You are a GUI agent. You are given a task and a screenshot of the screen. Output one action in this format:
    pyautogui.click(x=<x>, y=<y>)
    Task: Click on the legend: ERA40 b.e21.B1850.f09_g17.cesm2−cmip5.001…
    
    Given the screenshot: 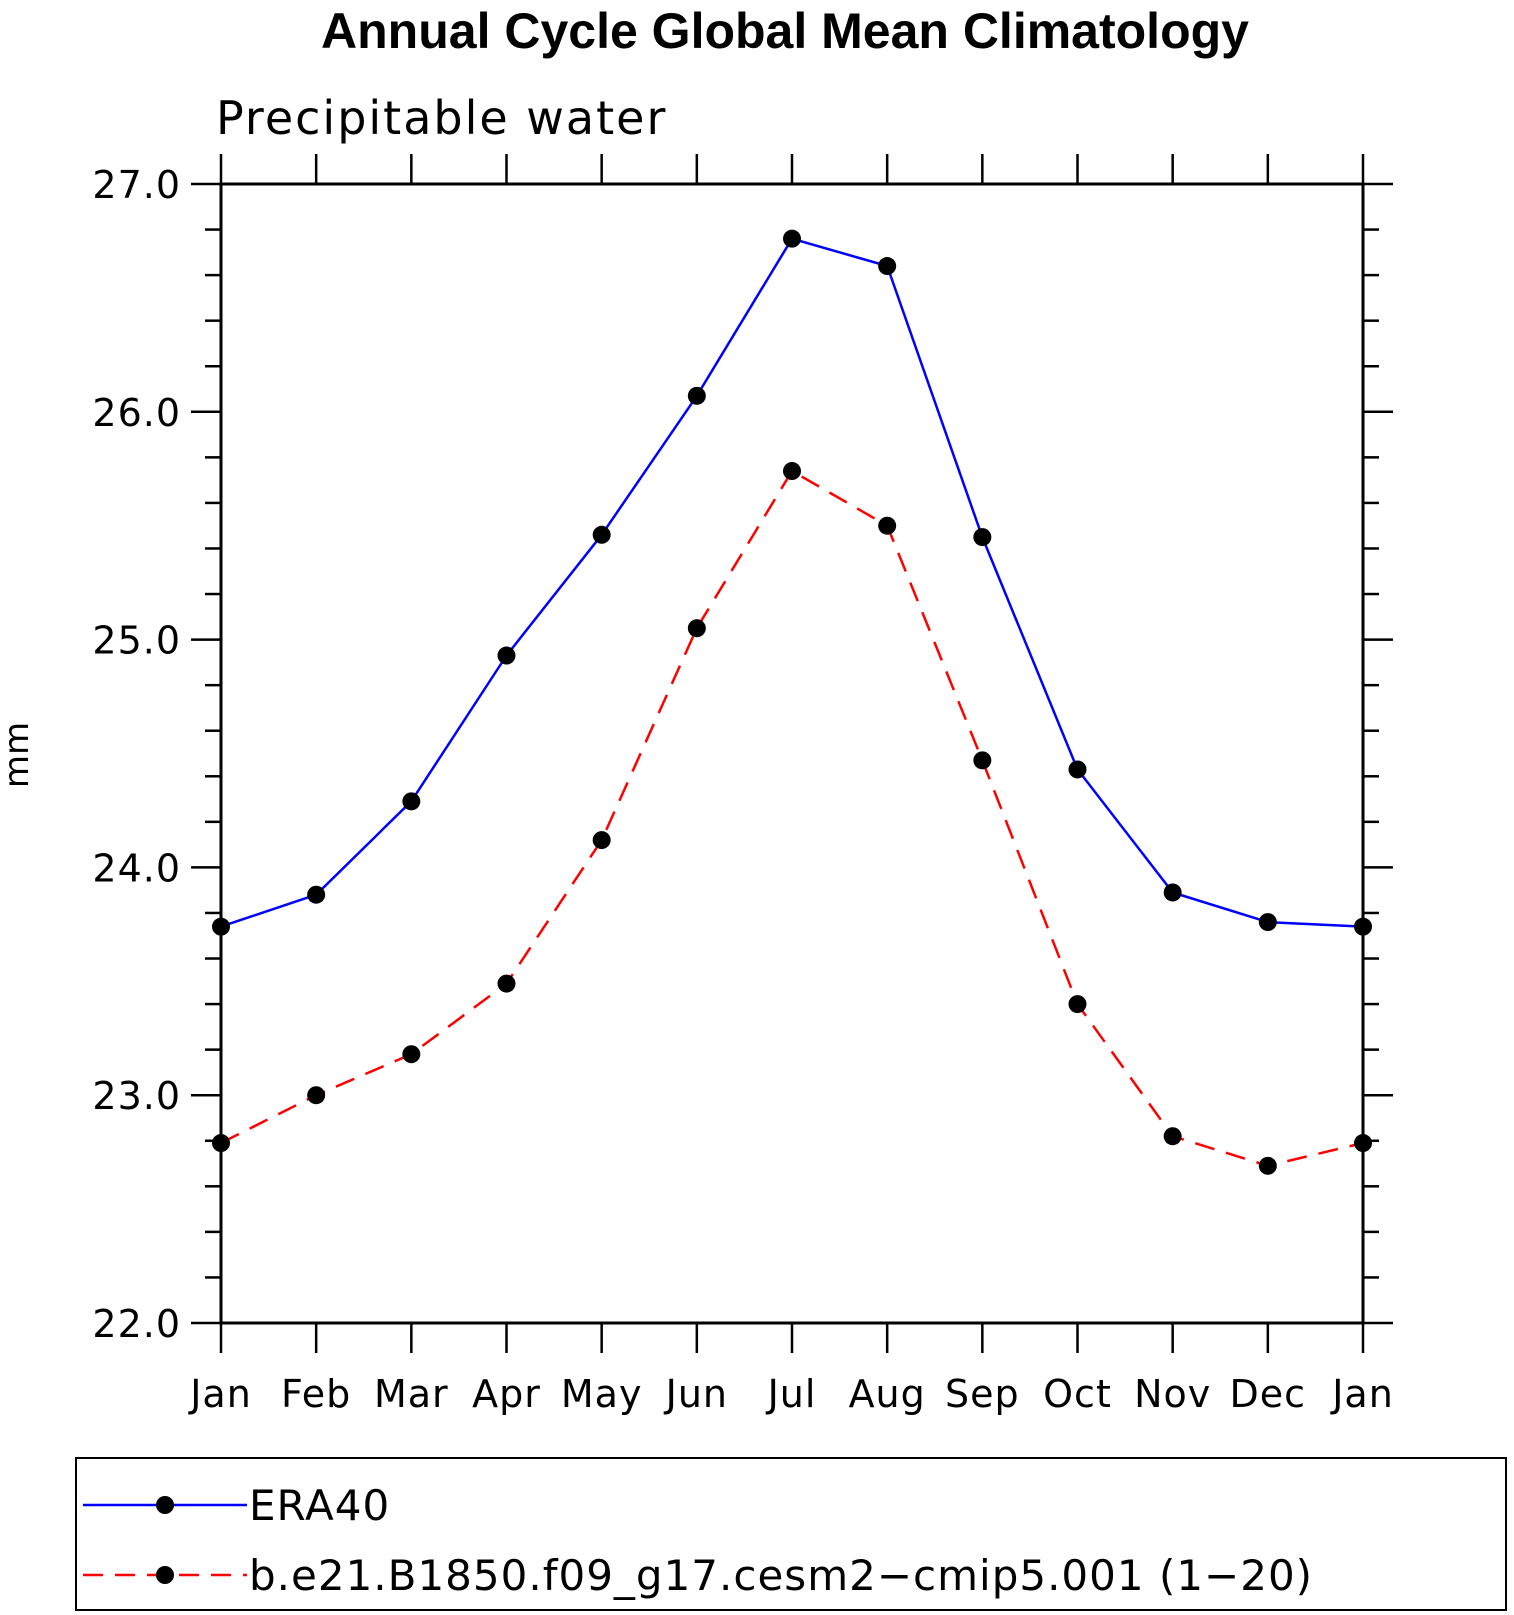 What is the action you would take?
    pyautogui.click(x=791, y=1534)
    